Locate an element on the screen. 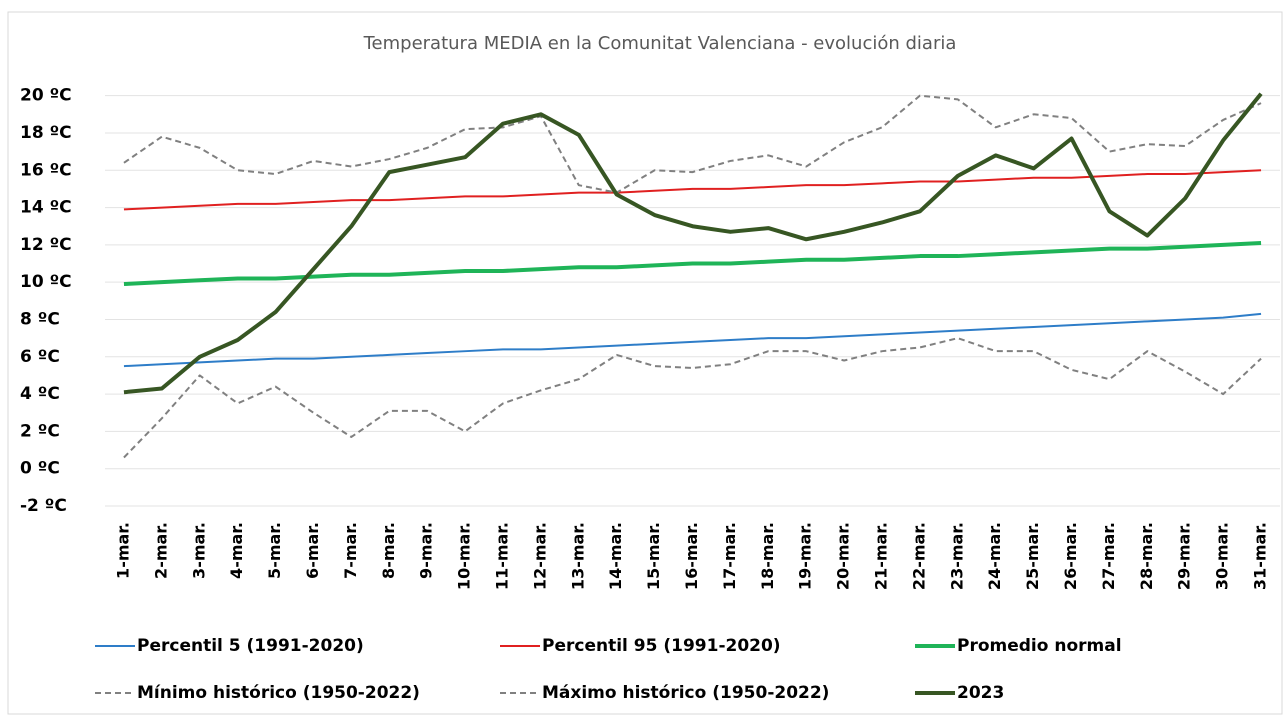  x-tick-label: 10-mar. is located at coordinates (464, 556).